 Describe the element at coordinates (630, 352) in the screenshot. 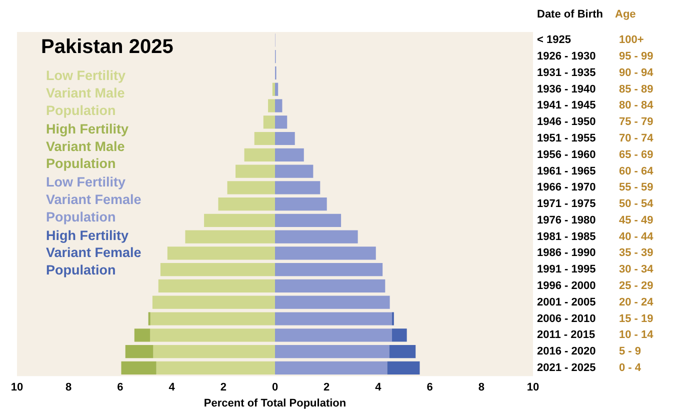

I see `y-tick-label: 5 - 9` at that location.